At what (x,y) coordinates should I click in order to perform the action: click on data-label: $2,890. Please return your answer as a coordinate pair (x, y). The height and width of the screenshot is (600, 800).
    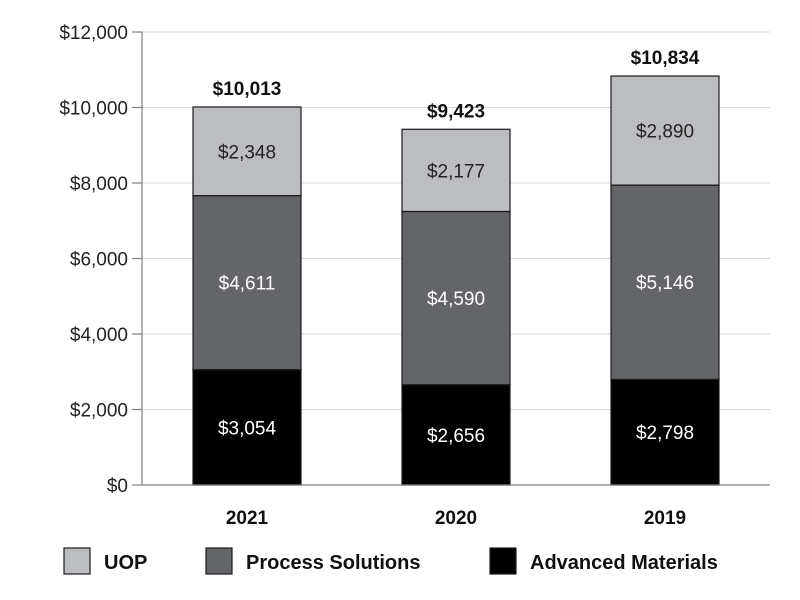
    Looking at the image, I should click on (665, 132).